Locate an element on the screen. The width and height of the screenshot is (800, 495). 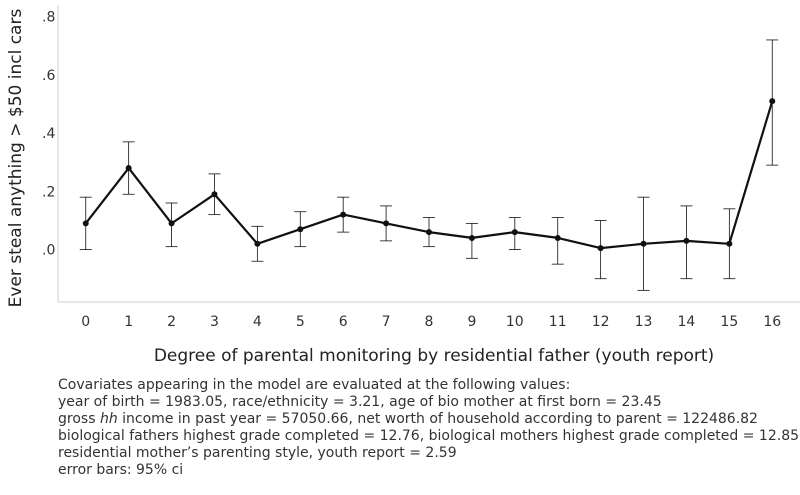
x-tick-label: 14 is located at coordinates (687, 322).